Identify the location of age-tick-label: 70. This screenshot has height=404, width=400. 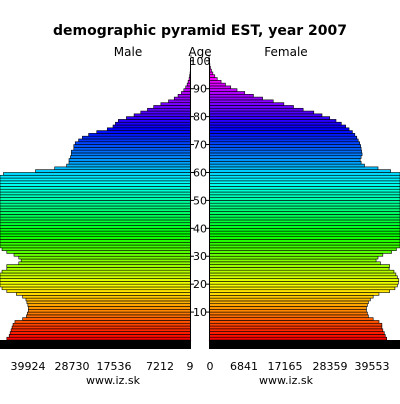
(200, 145).